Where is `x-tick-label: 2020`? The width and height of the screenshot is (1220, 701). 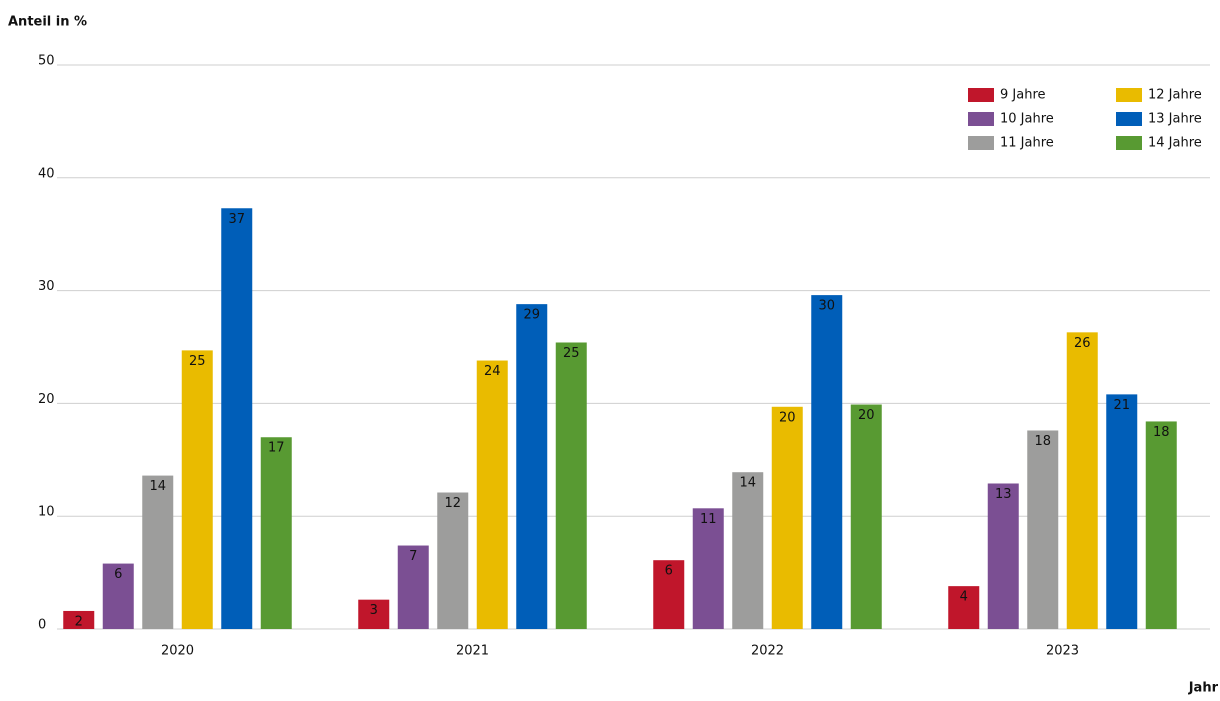
x-tick-label: 2020 is located at coordinates (177, 651).